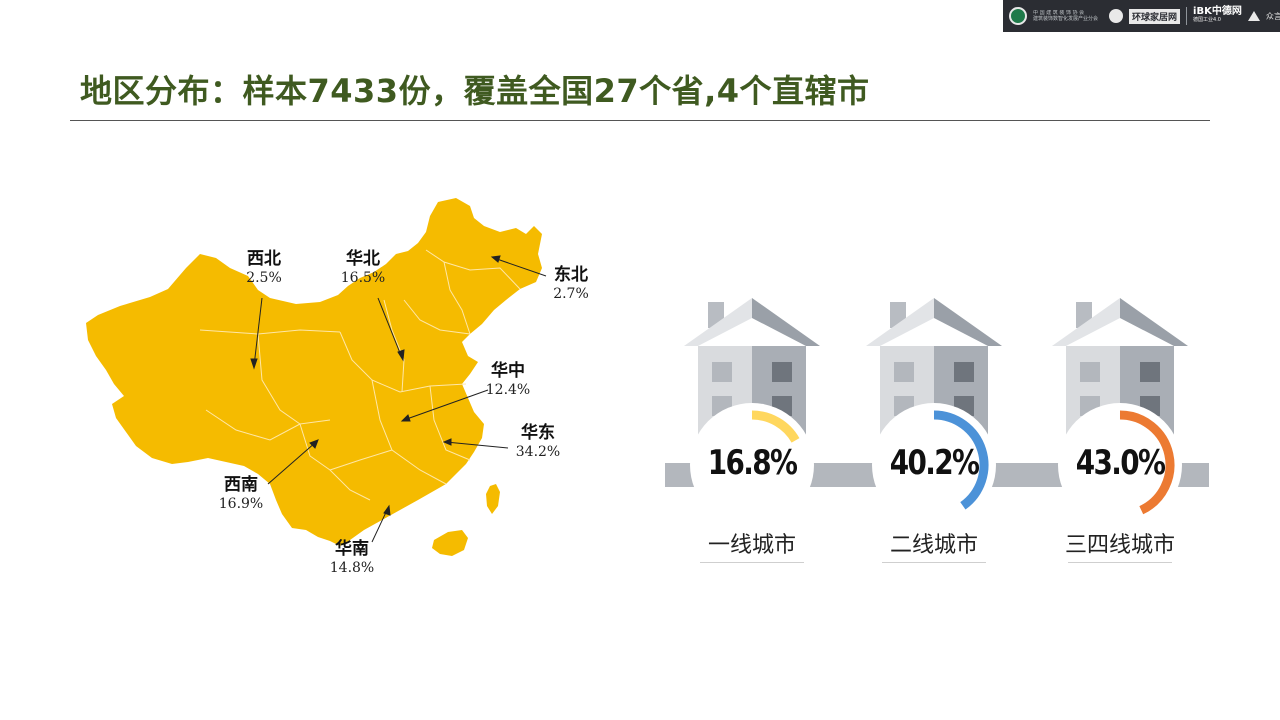  Describe the element at coordinates (352, 568) in the screenshot. I see `region-value: 14.8%` at that location.